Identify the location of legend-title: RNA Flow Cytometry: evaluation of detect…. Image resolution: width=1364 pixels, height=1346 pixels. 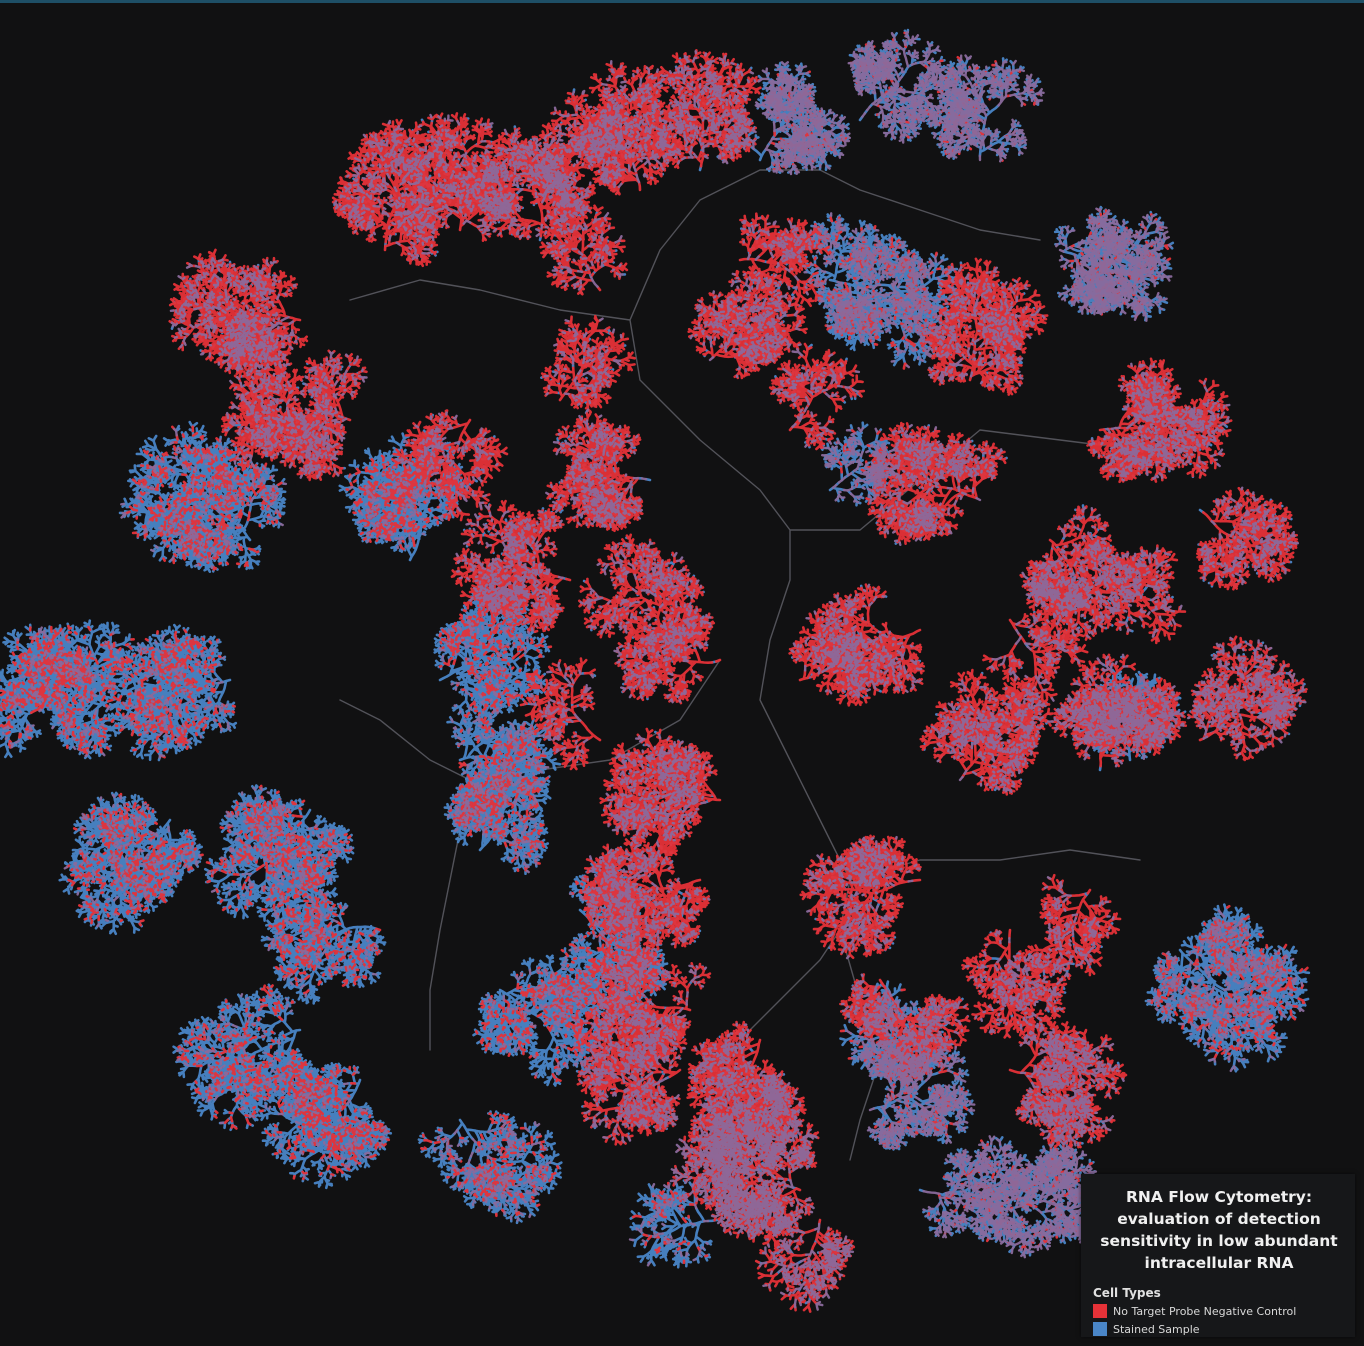
(1219, 1230).